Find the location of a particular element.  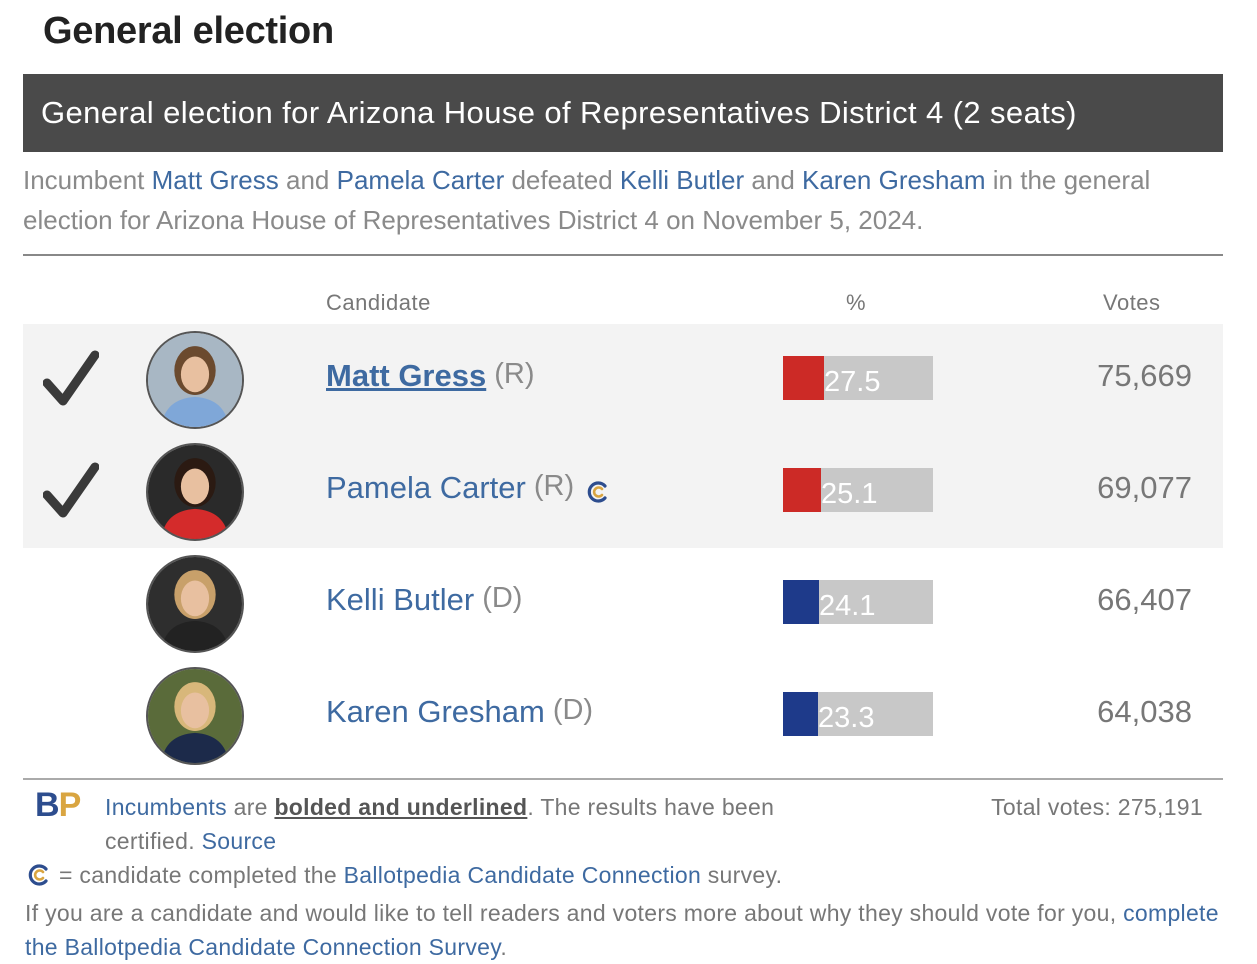

column-header-votes: Votes is located at coordinates (1132, 302).